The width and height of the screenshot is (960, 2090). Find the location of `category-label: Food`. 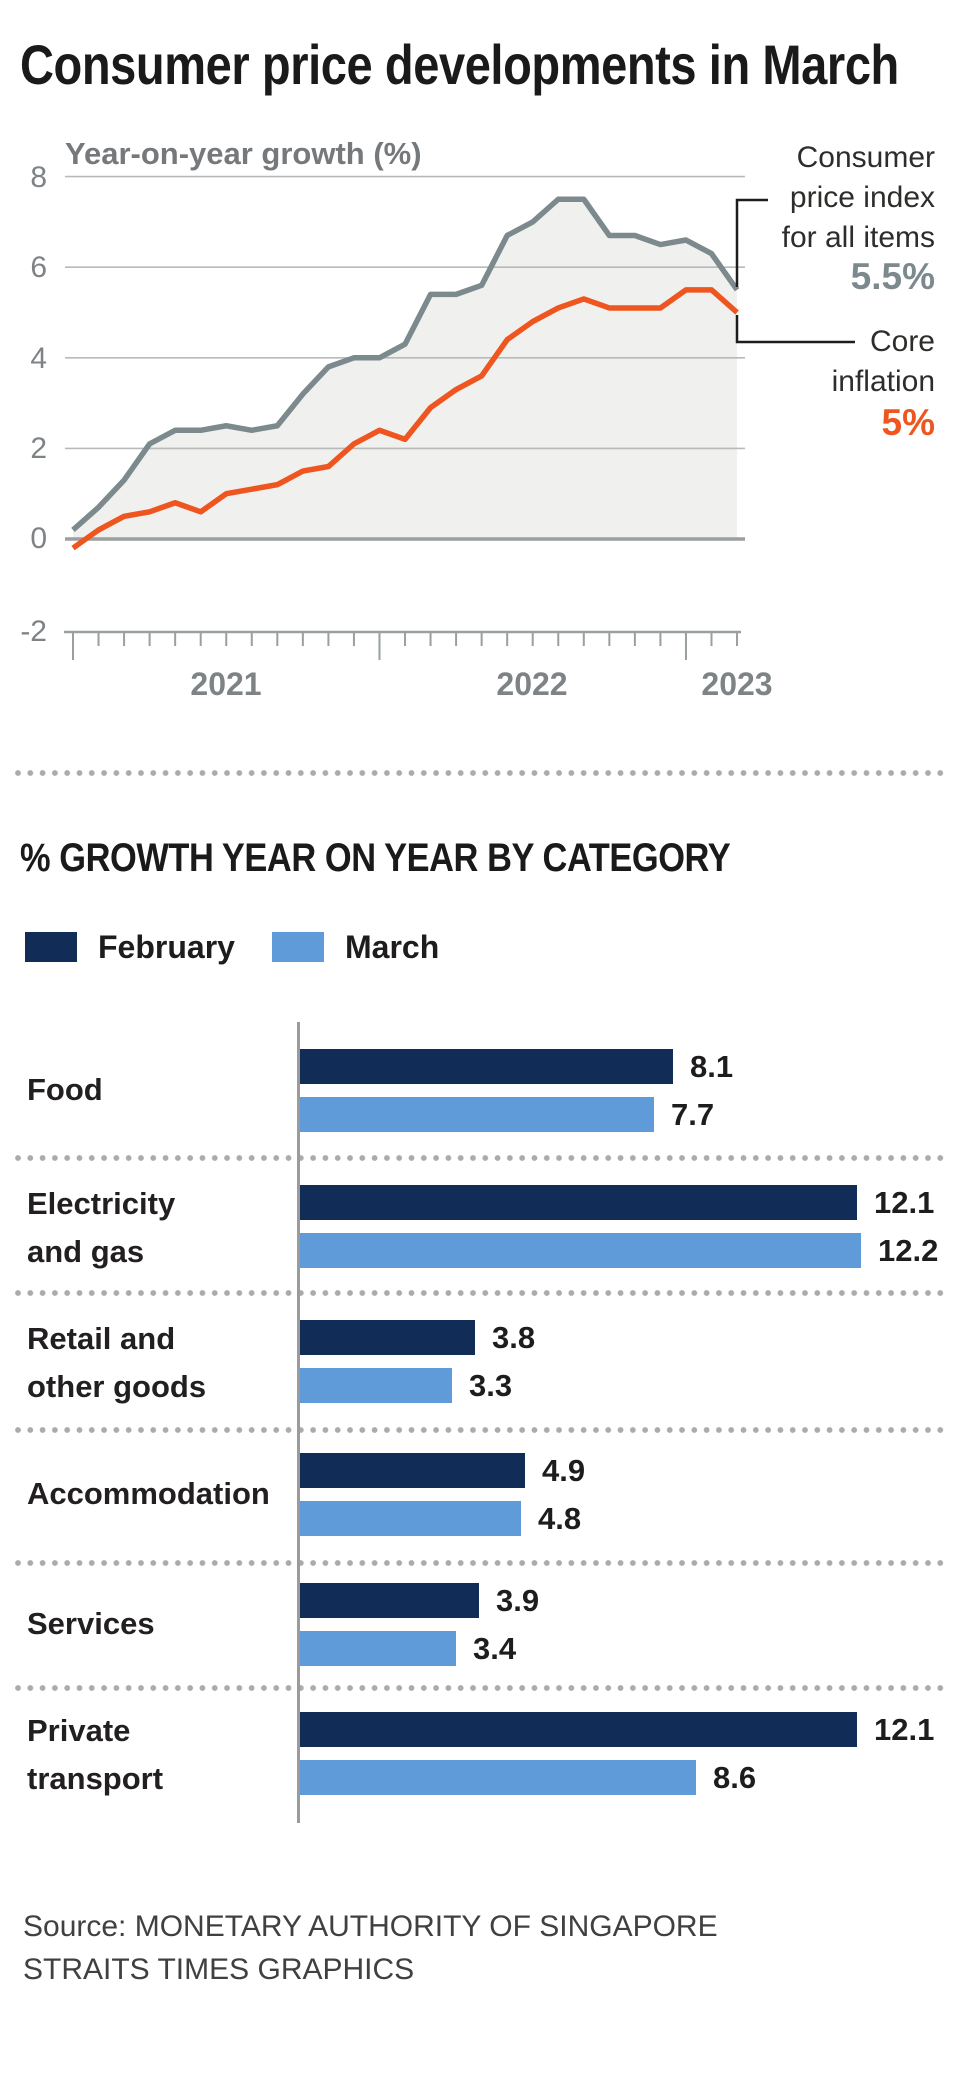

category-label: Food is located at coordinates (65, 1089).